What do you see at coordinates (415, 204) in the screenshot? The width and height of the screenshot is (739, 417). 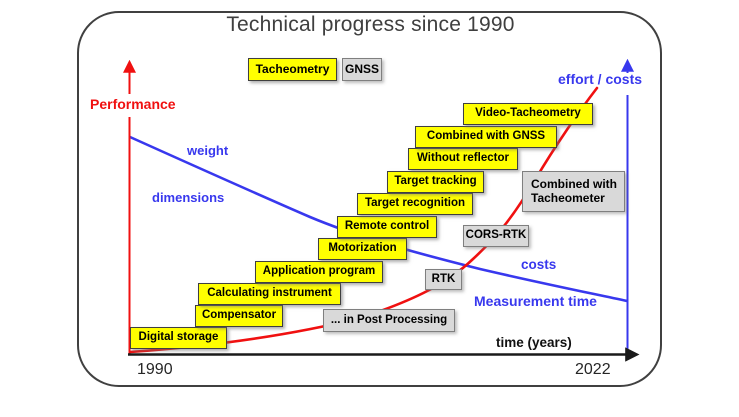 I see `milestone-target-recognition: Target recognition` at bounding box center [415, 204].